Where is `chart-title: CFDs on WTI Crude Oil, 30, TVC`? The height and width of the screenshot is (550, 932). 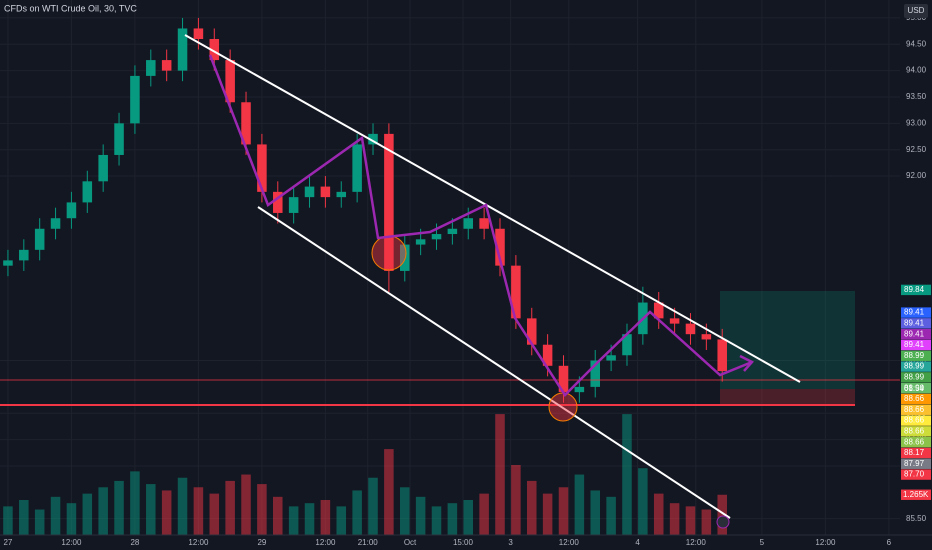
chart-title: CFDs on WTI Crude Oil, 30, TVC is located at coordinates (70, 8).